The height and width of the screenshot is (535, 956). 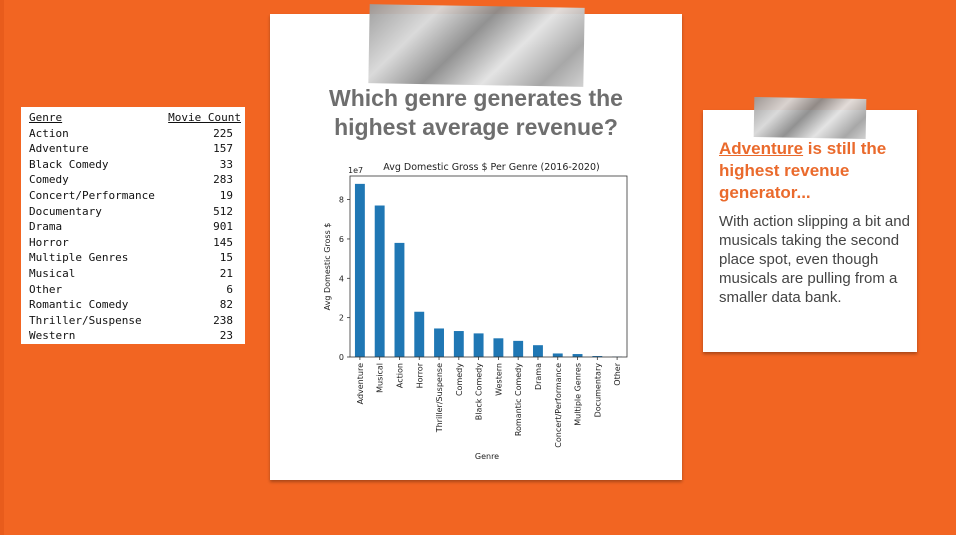 What do you see at coordinates (229, 289) in the screenshot?
I see `table-cell-count: 6` at bounding box center [229, 289].